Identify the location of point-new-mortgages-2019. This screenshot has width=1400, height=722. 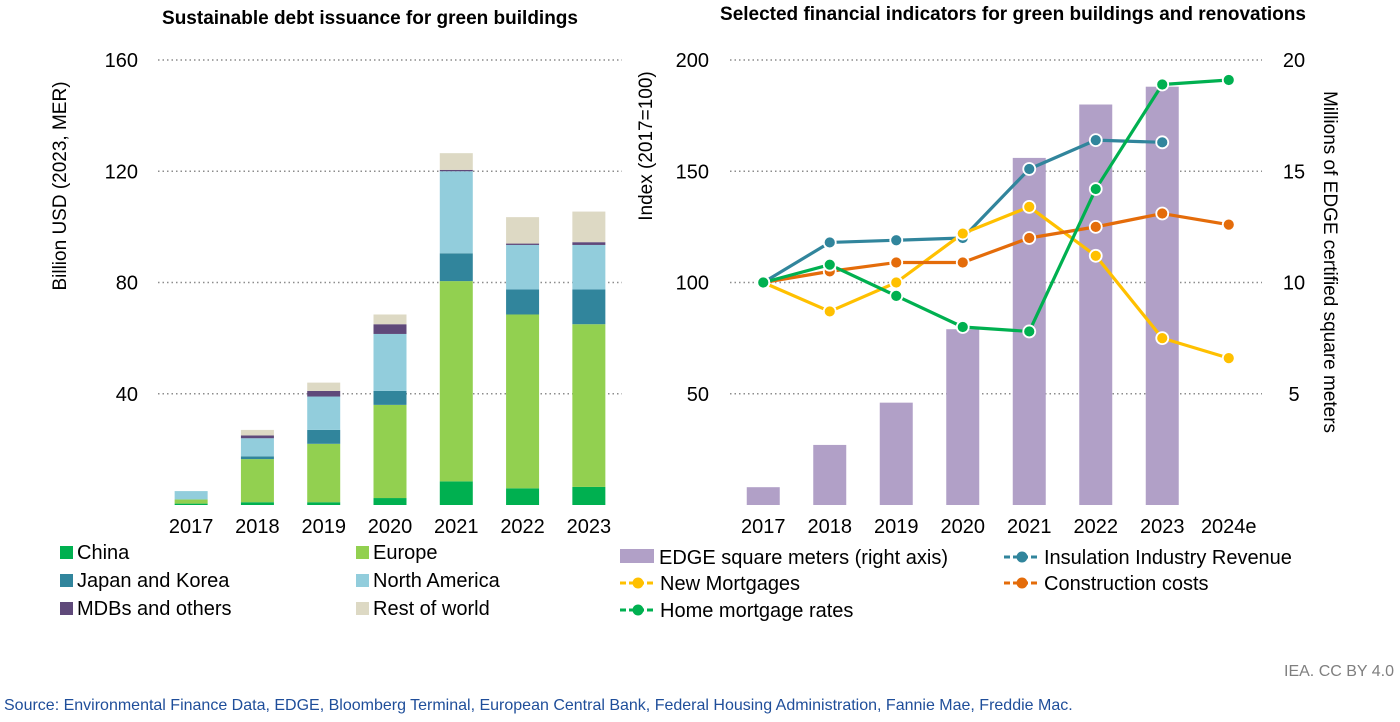
(896, 282).